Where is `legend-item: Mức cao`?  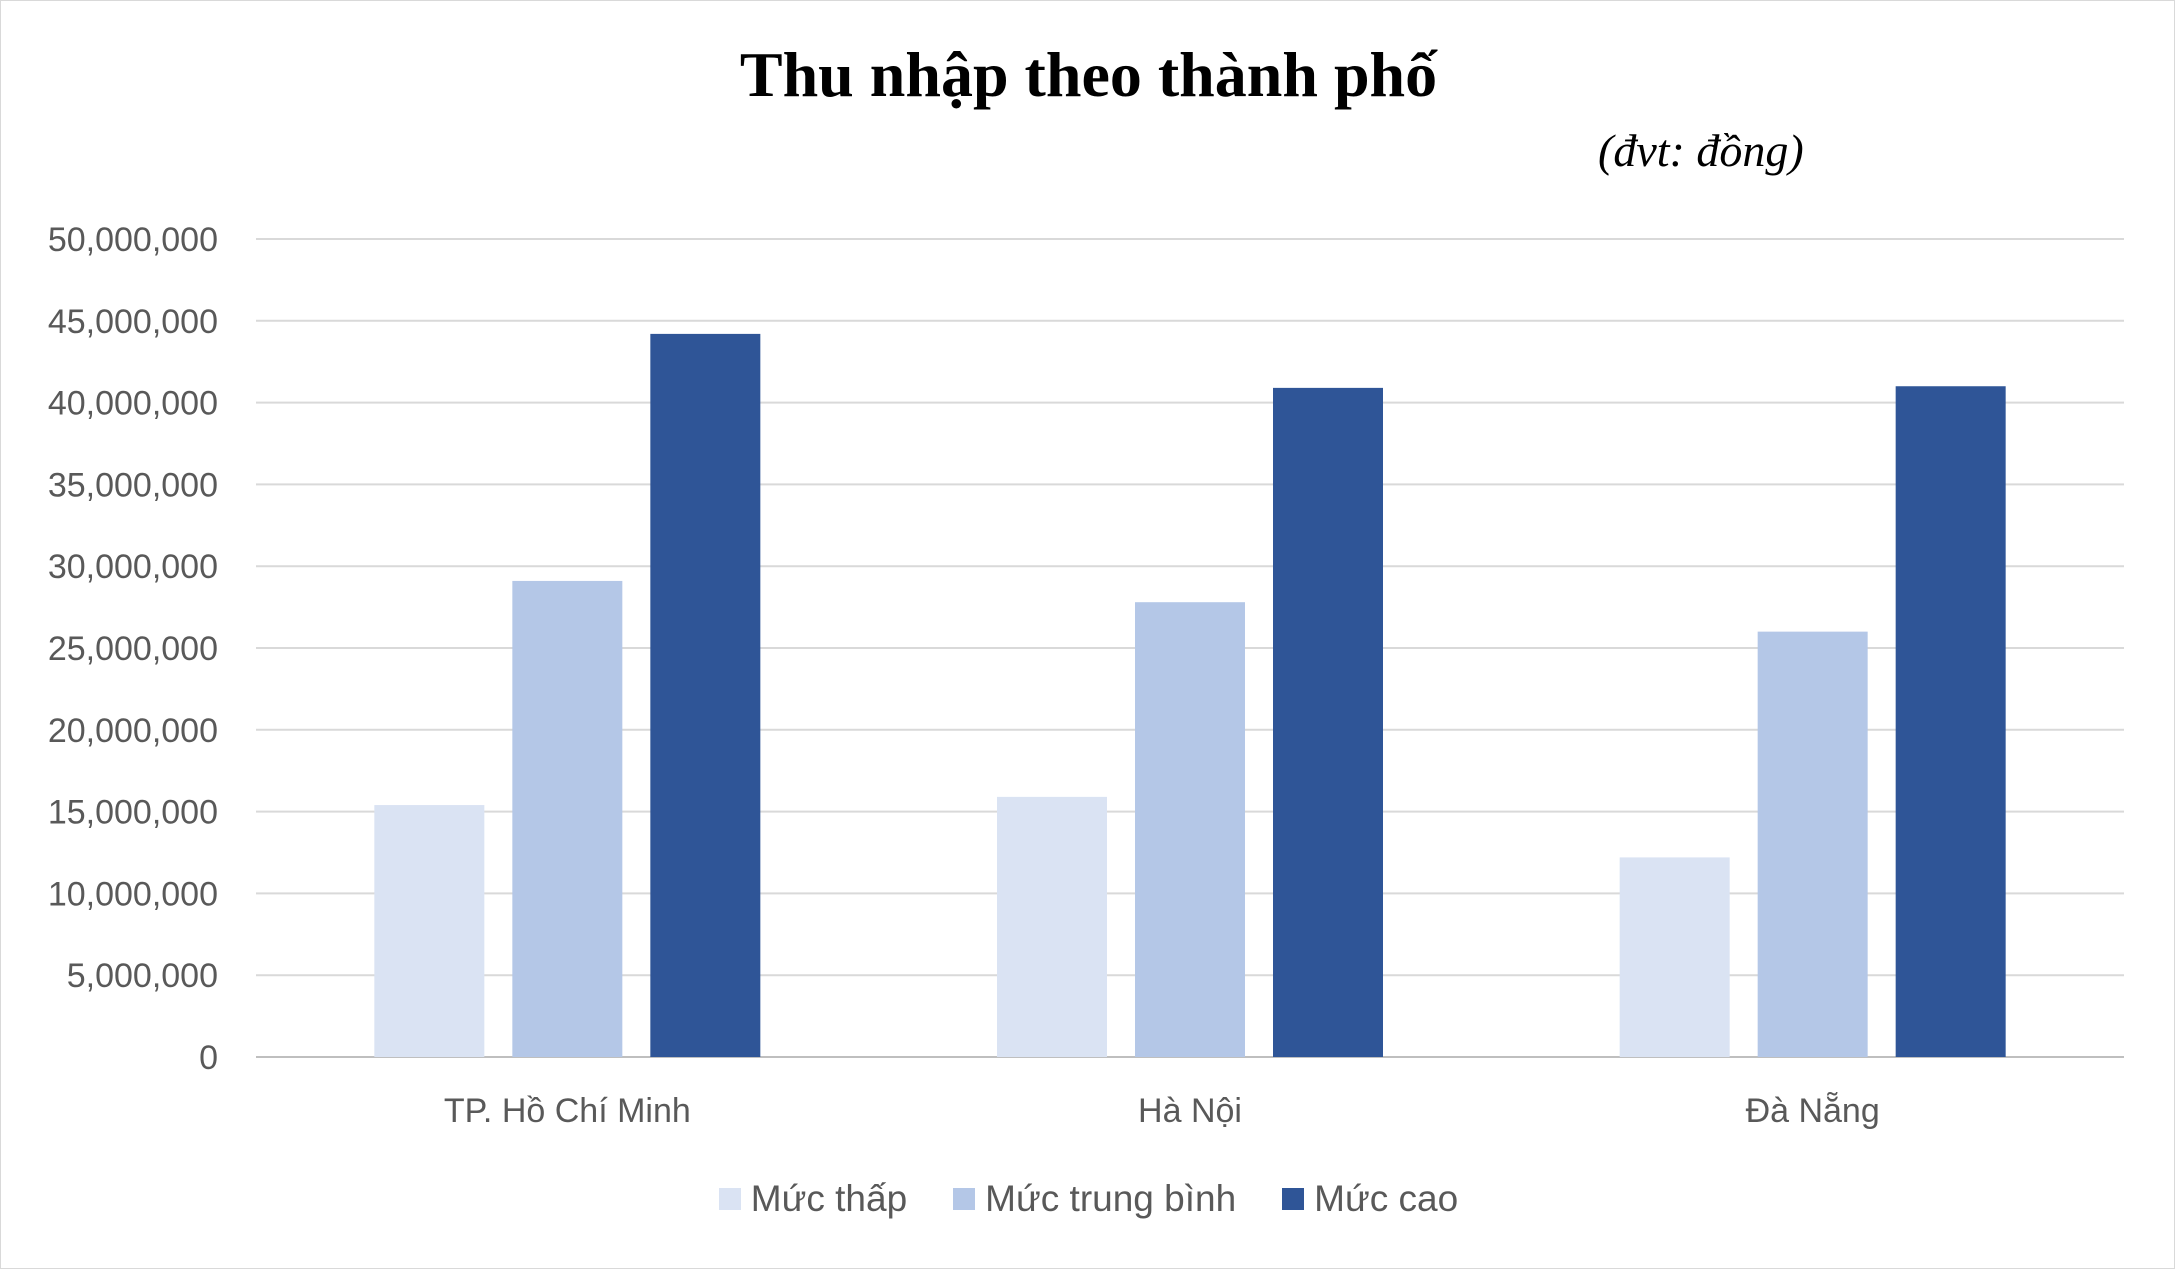 legend-item: Mức cao is located at coordinates (1370, 1199).